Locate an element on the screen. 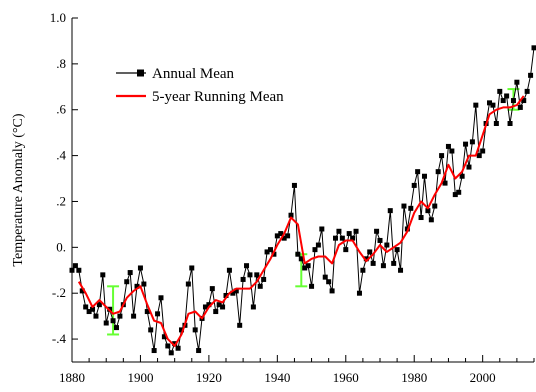  y-tick-label: -.4 is located at coordinates (59, 338).